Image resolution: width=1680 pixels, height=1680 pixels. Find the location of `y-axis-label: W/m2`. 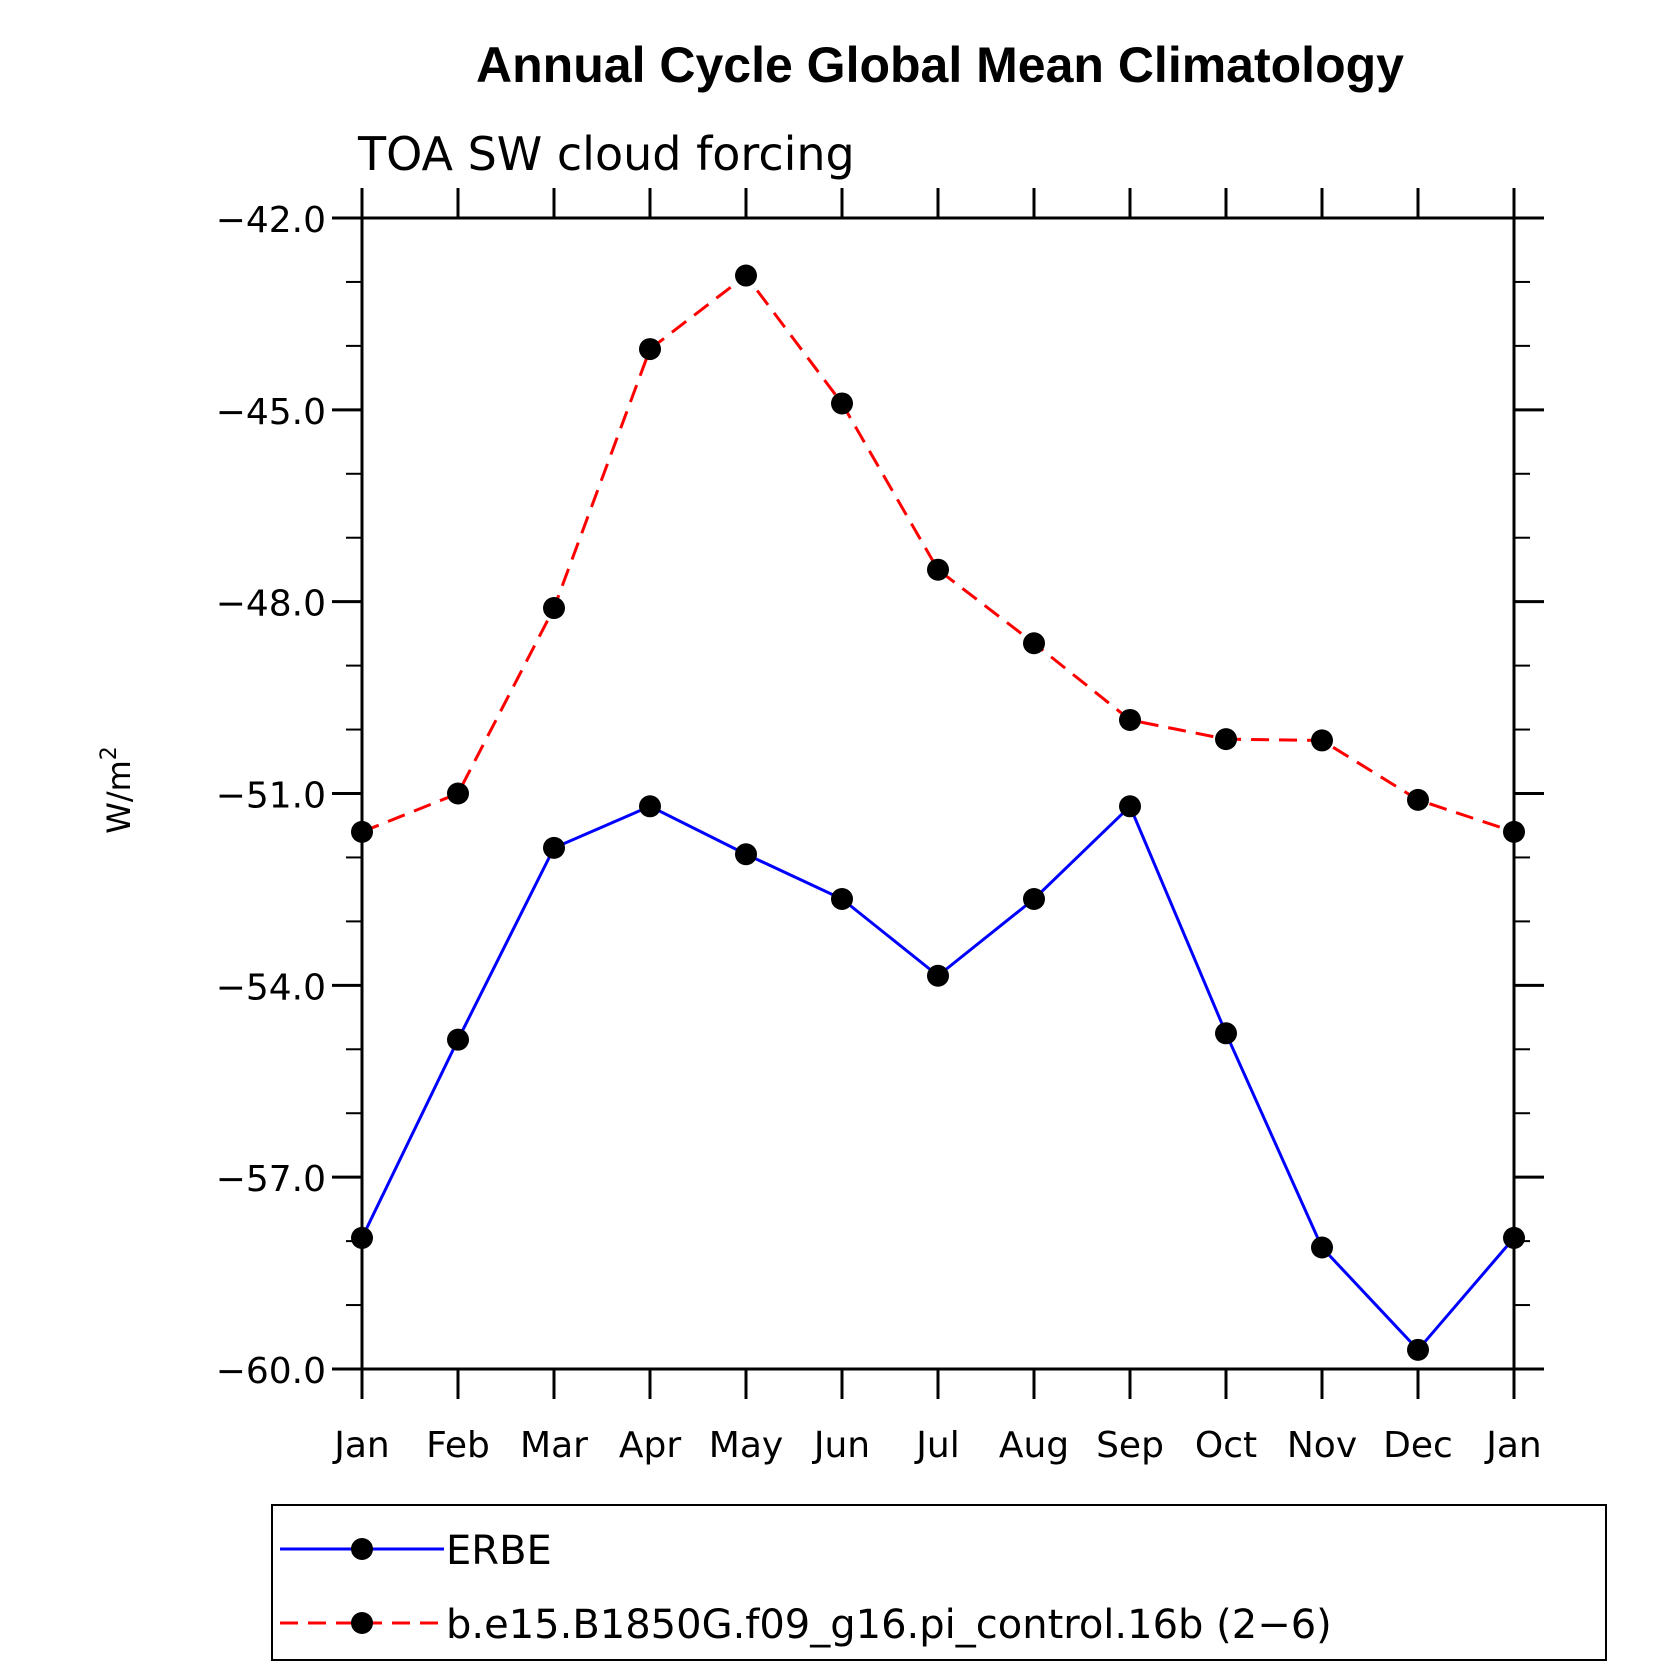

y-axis-label: W/m2 is located at coordinates (117, 790).